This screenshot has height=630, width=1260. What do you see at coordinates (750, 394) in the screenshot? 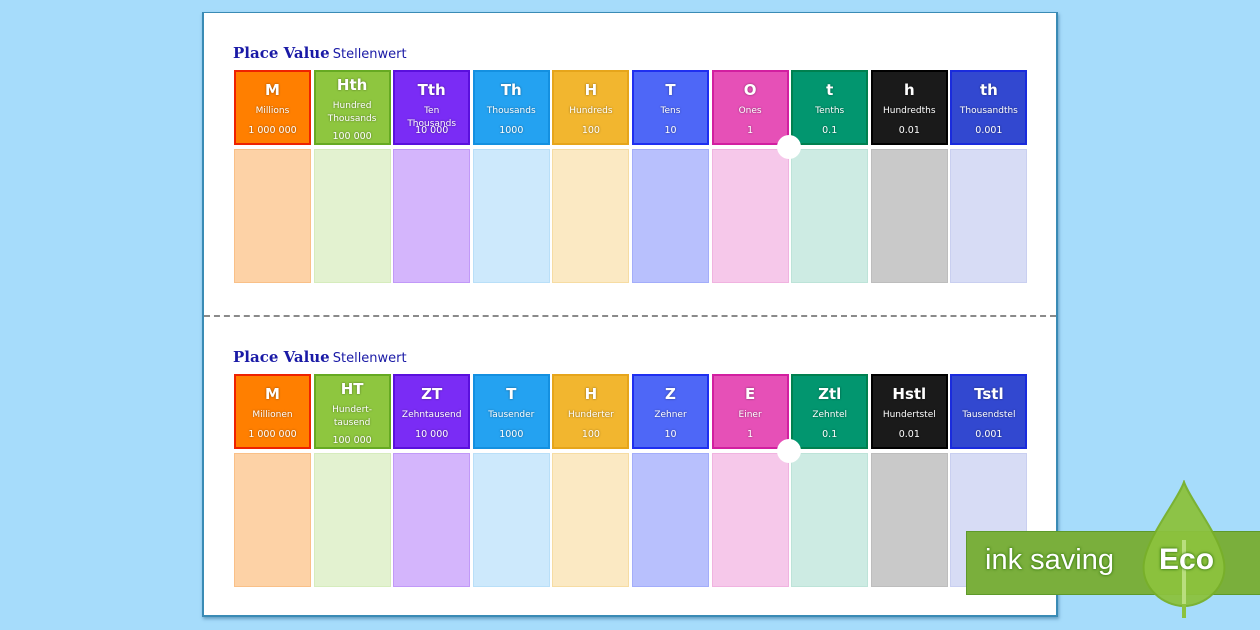
I see `place-symbol: E` at bounding box center [750, 394].